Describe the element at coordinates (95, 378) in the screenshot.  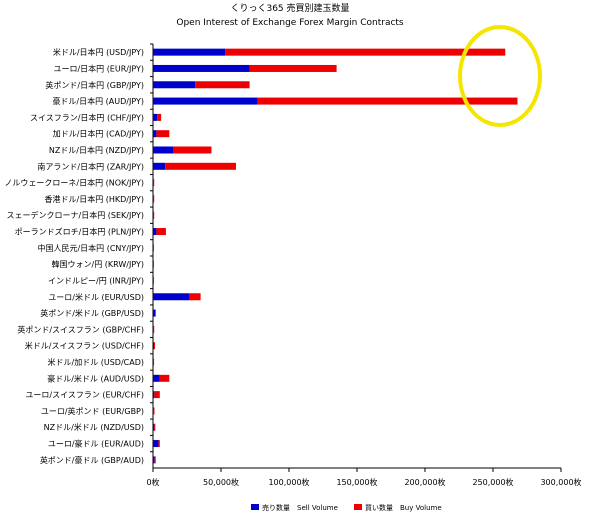
I see `category-label: 豪ドル/米ドル (AUD/USD)` at that location.